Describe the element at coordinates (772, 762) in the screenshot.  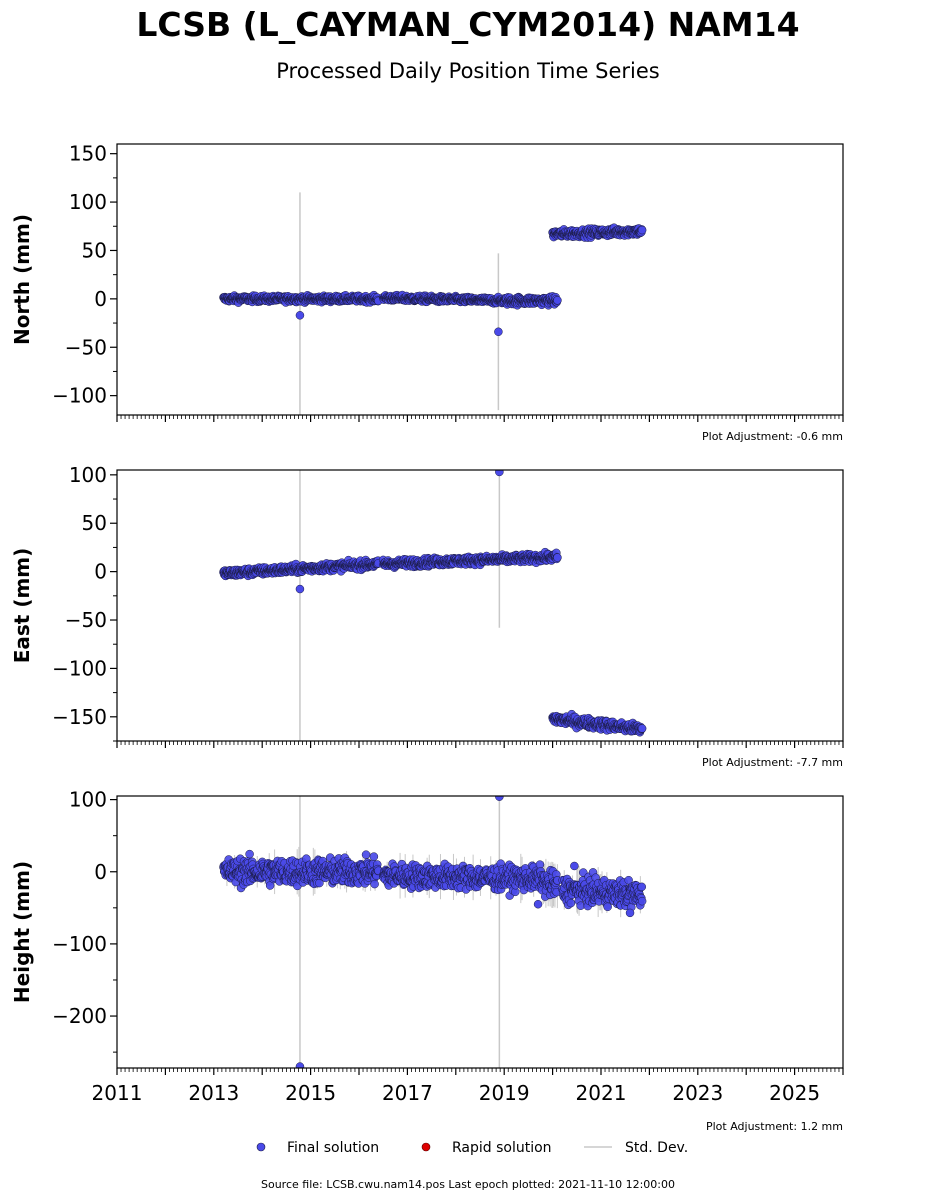
I see `plot-adjustment-note: Plot Adjustment: -7.7 mm` at that location.